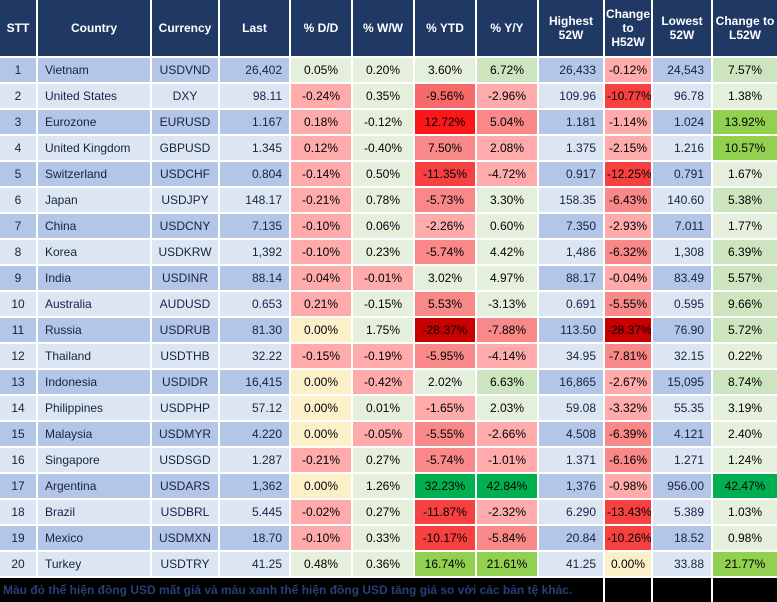 Image resolution: width=777 pixels, height=602 pixels. What do you see at coordinates (19, 148) in the screenshot?
I see `cell-stt: 4` at bounding box center [19, 148].